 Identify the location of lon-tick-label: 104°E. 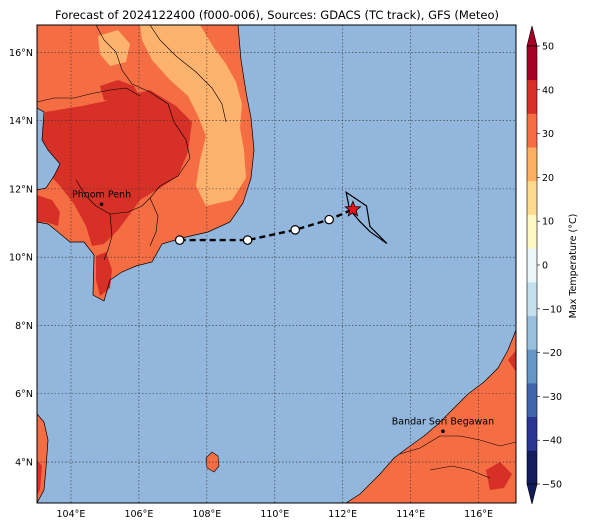
(71, 514).